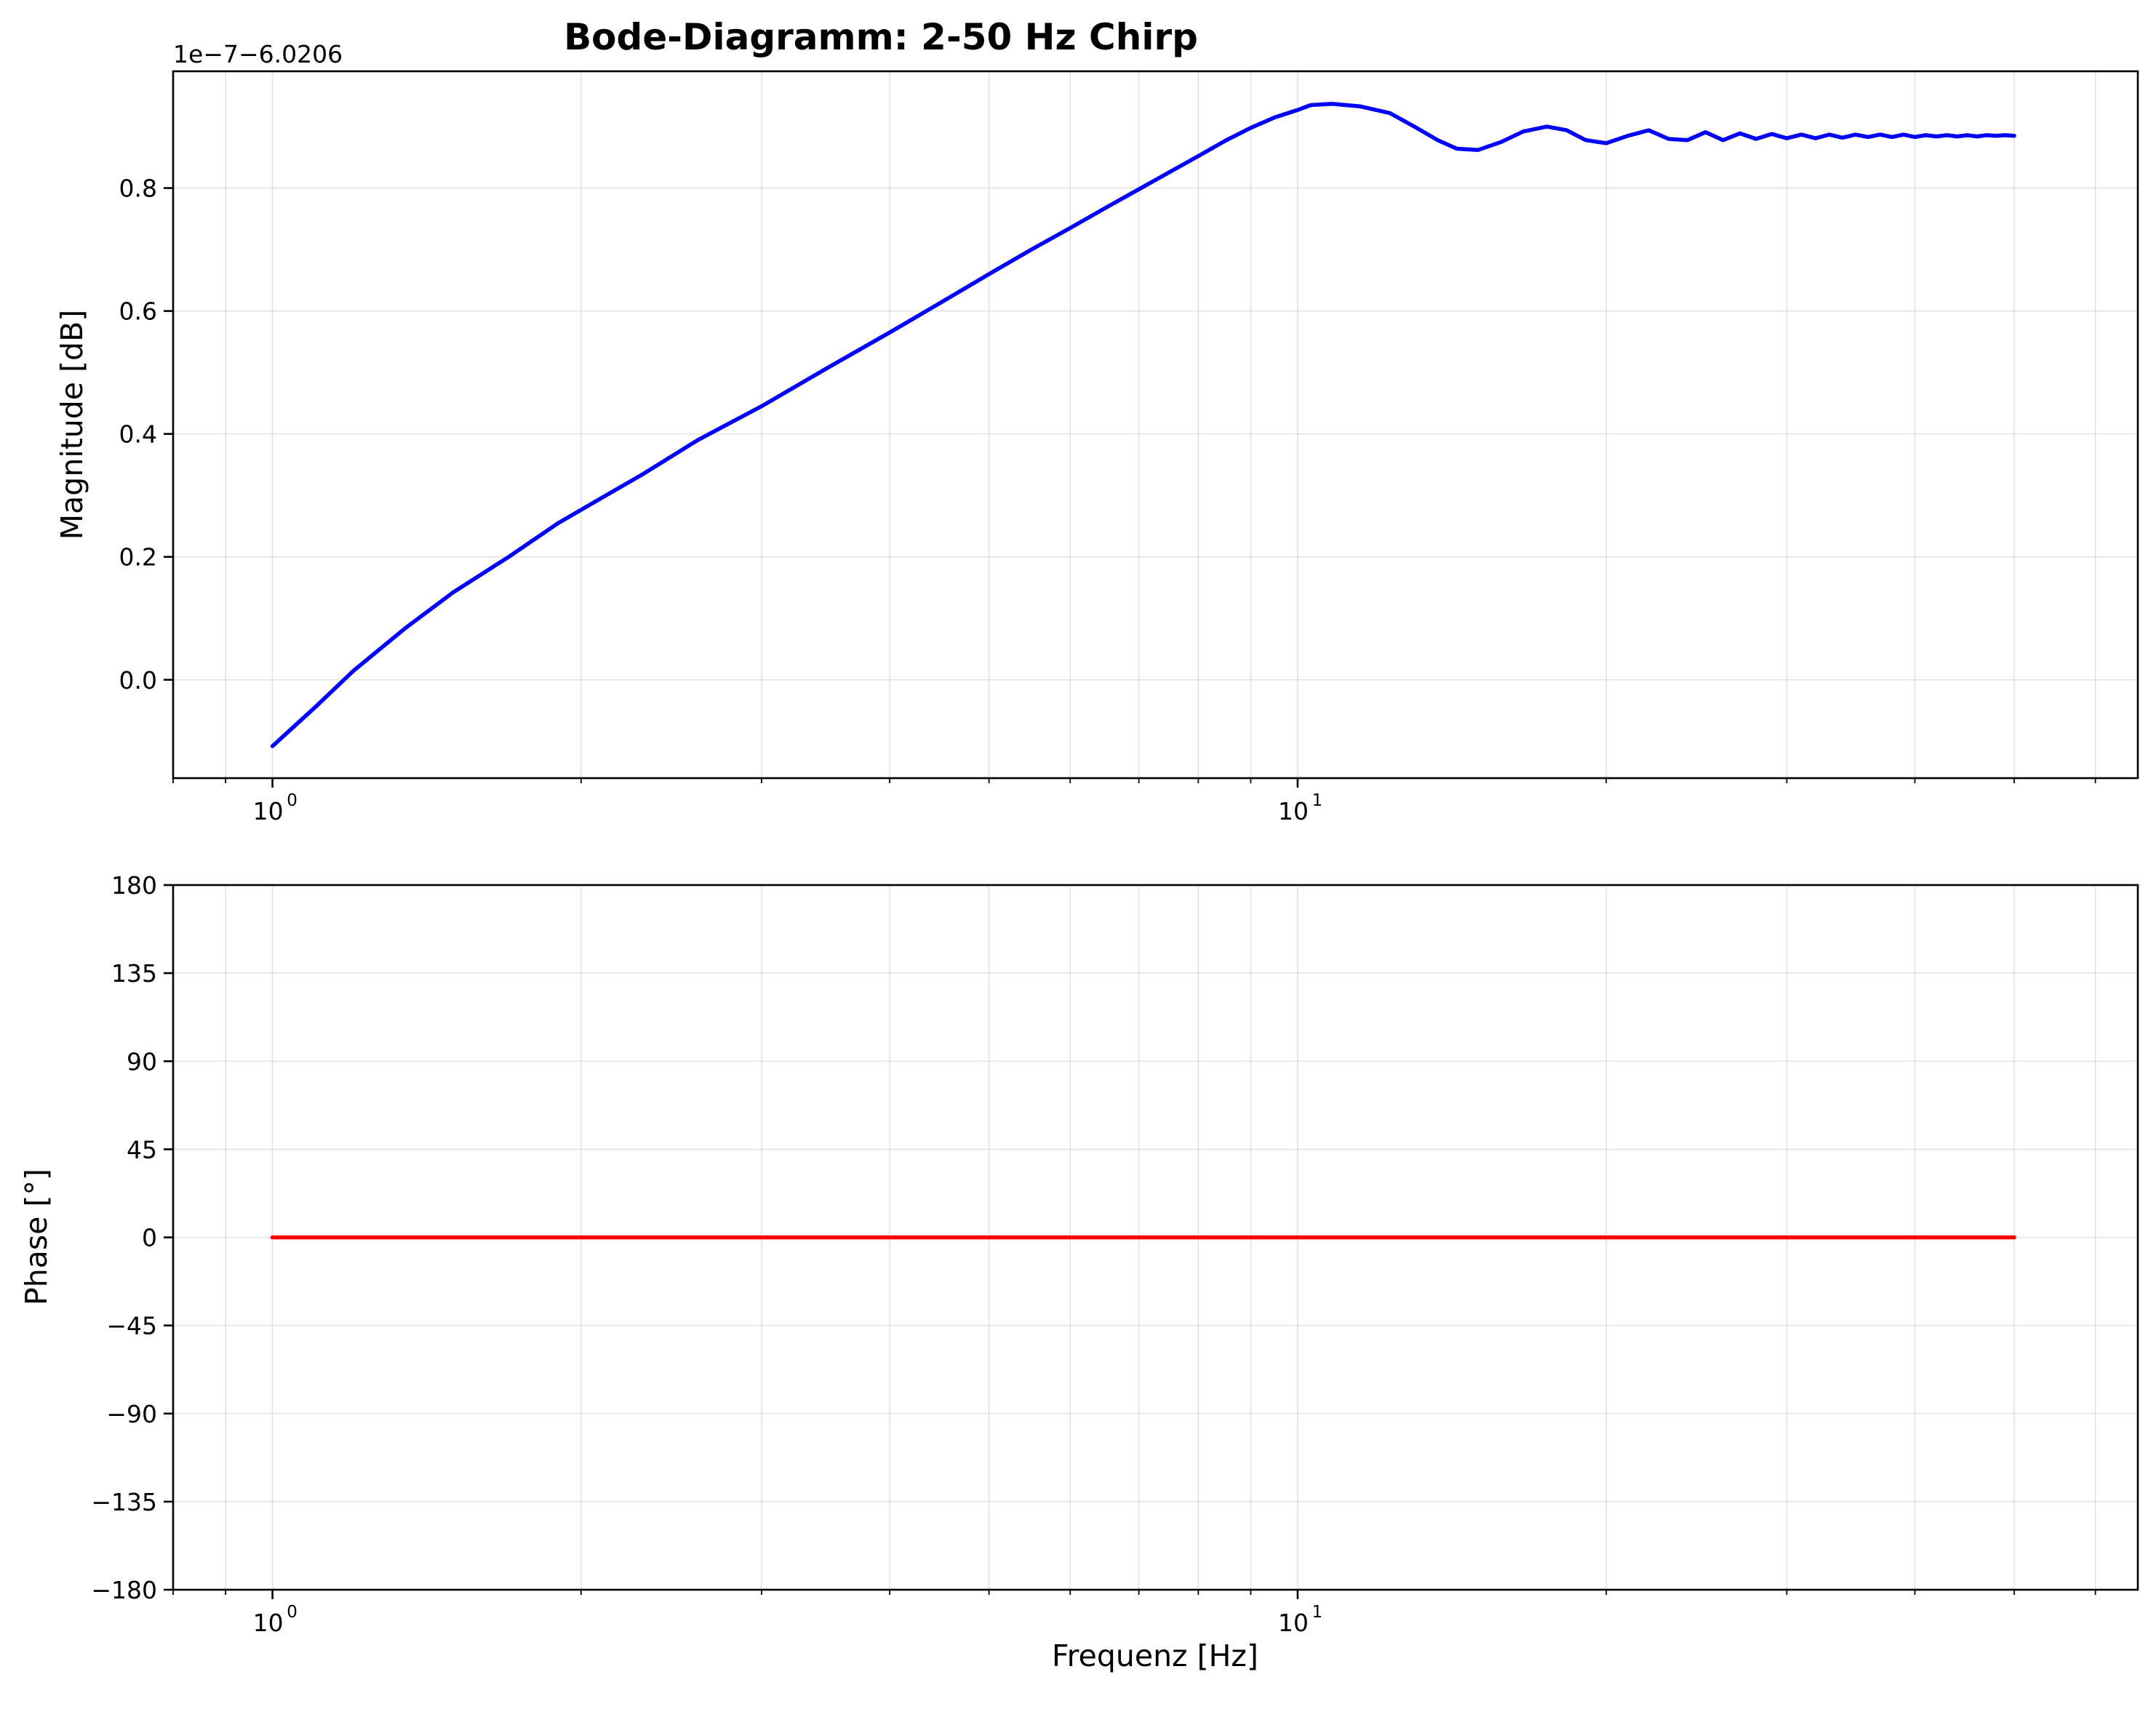  What do you see at coordinates (134, 885) in the screenshot?
I see `phase-y-tick-label: 180` at bounding box center [134, 885].